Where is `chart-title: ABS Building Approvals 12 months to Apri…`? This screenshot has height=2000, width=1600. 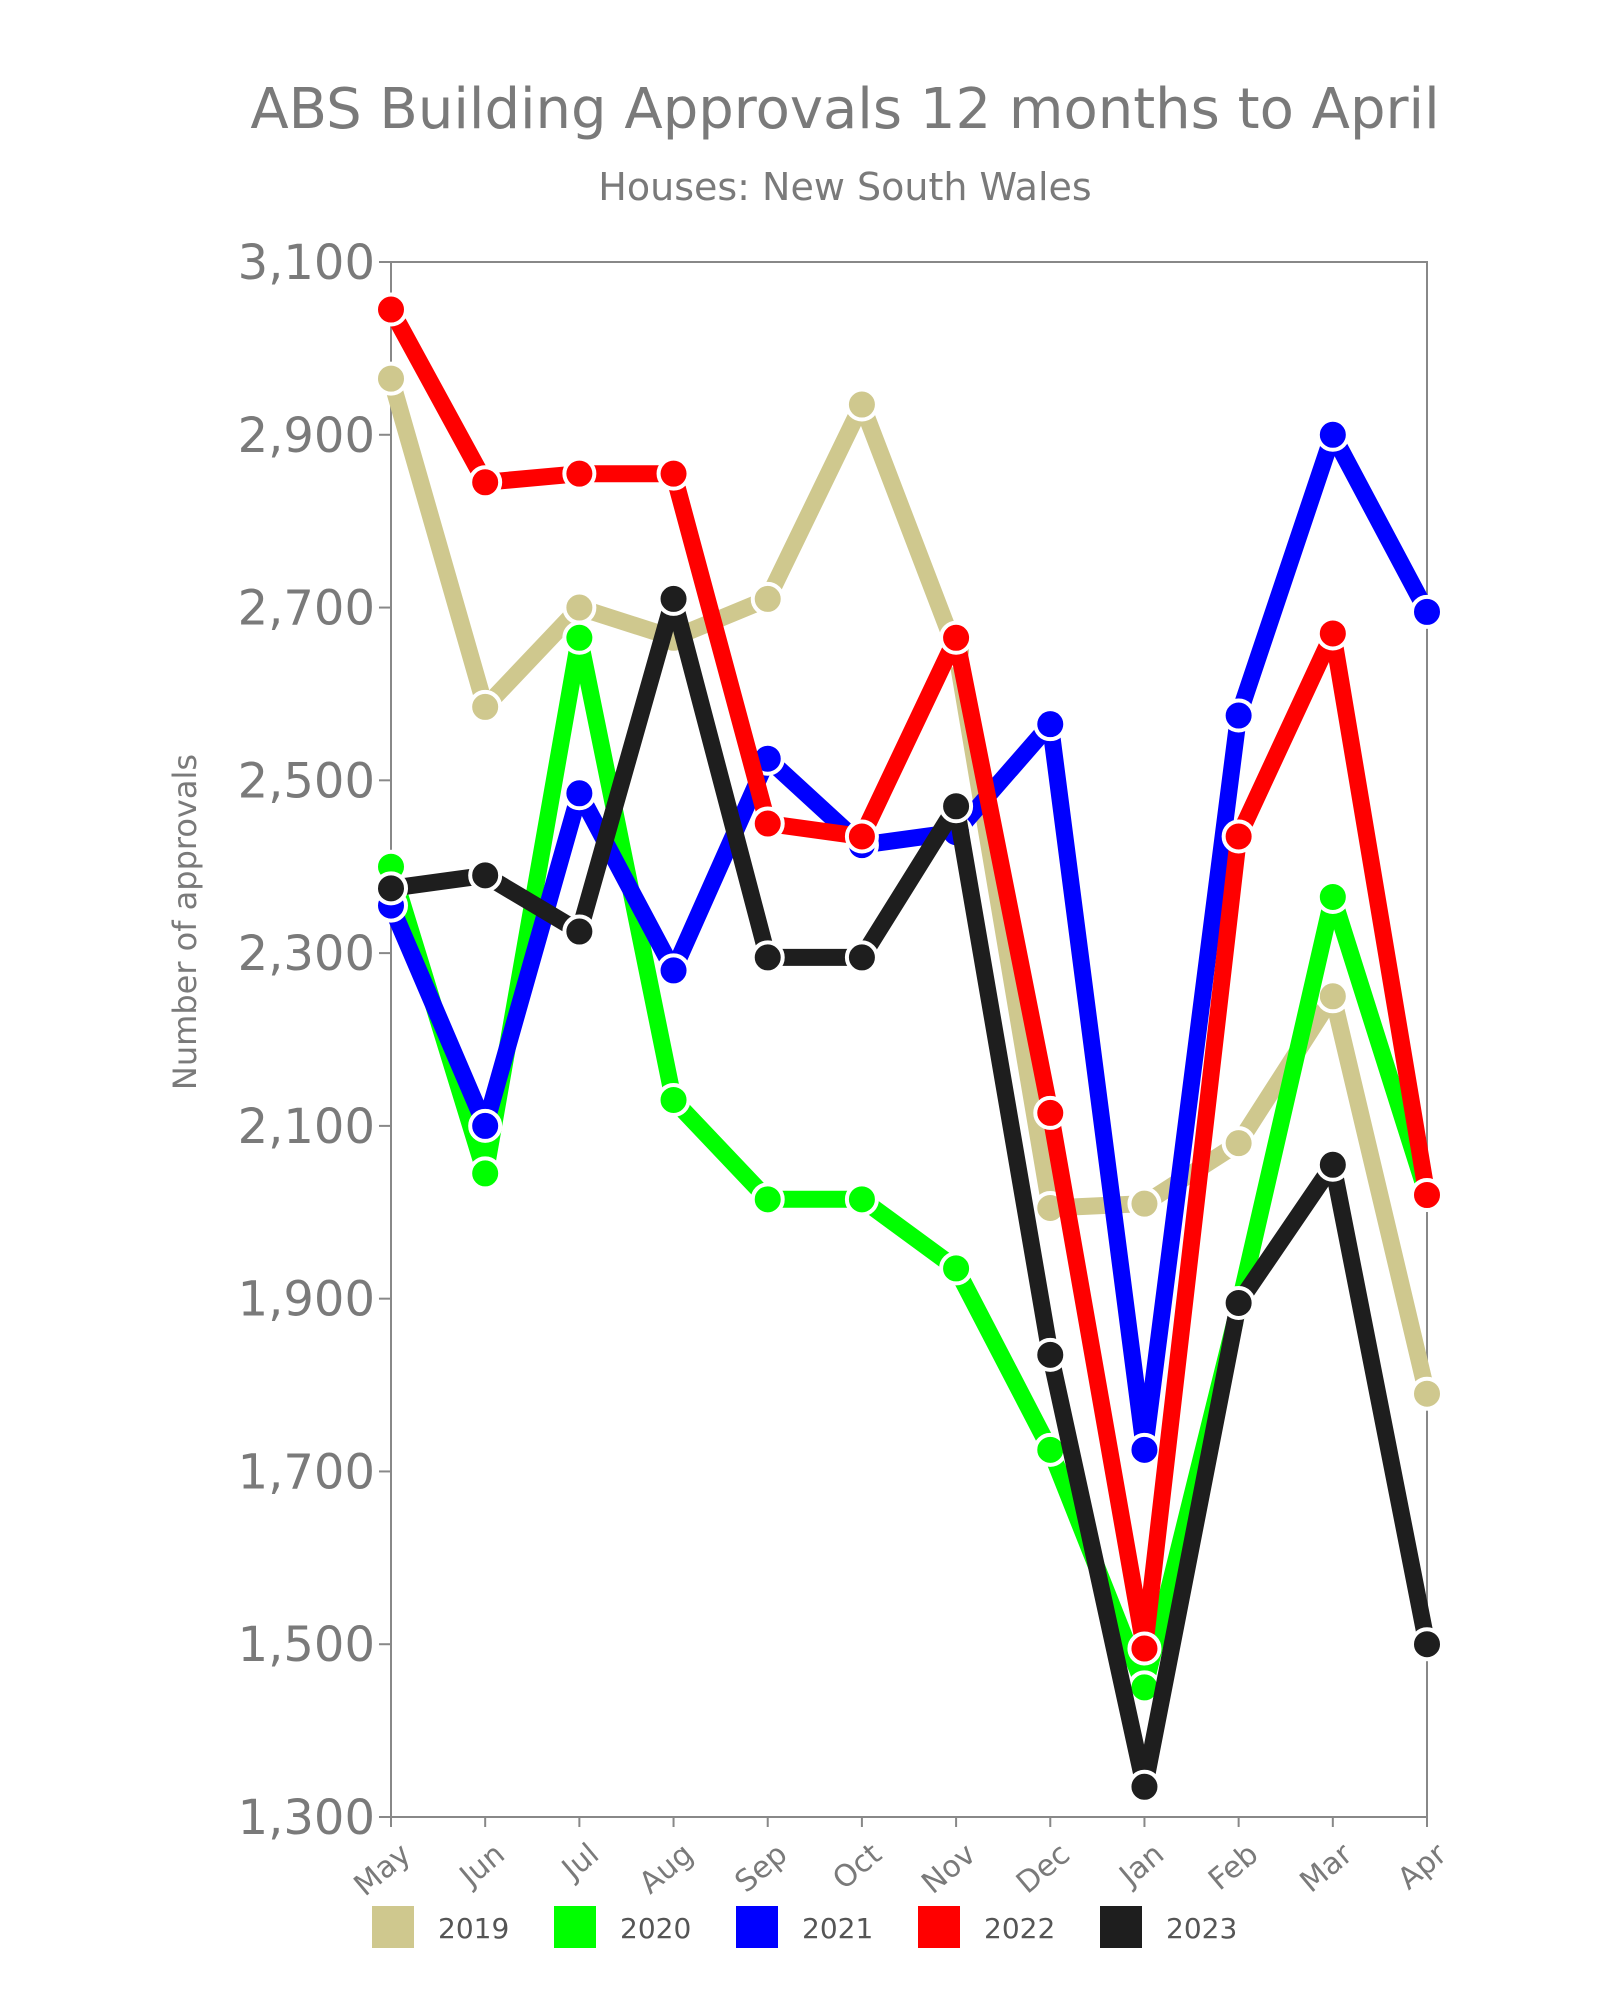
chart-title: ABS Building Approvals 12 months to Apri… is located at coordinates (844, 109).